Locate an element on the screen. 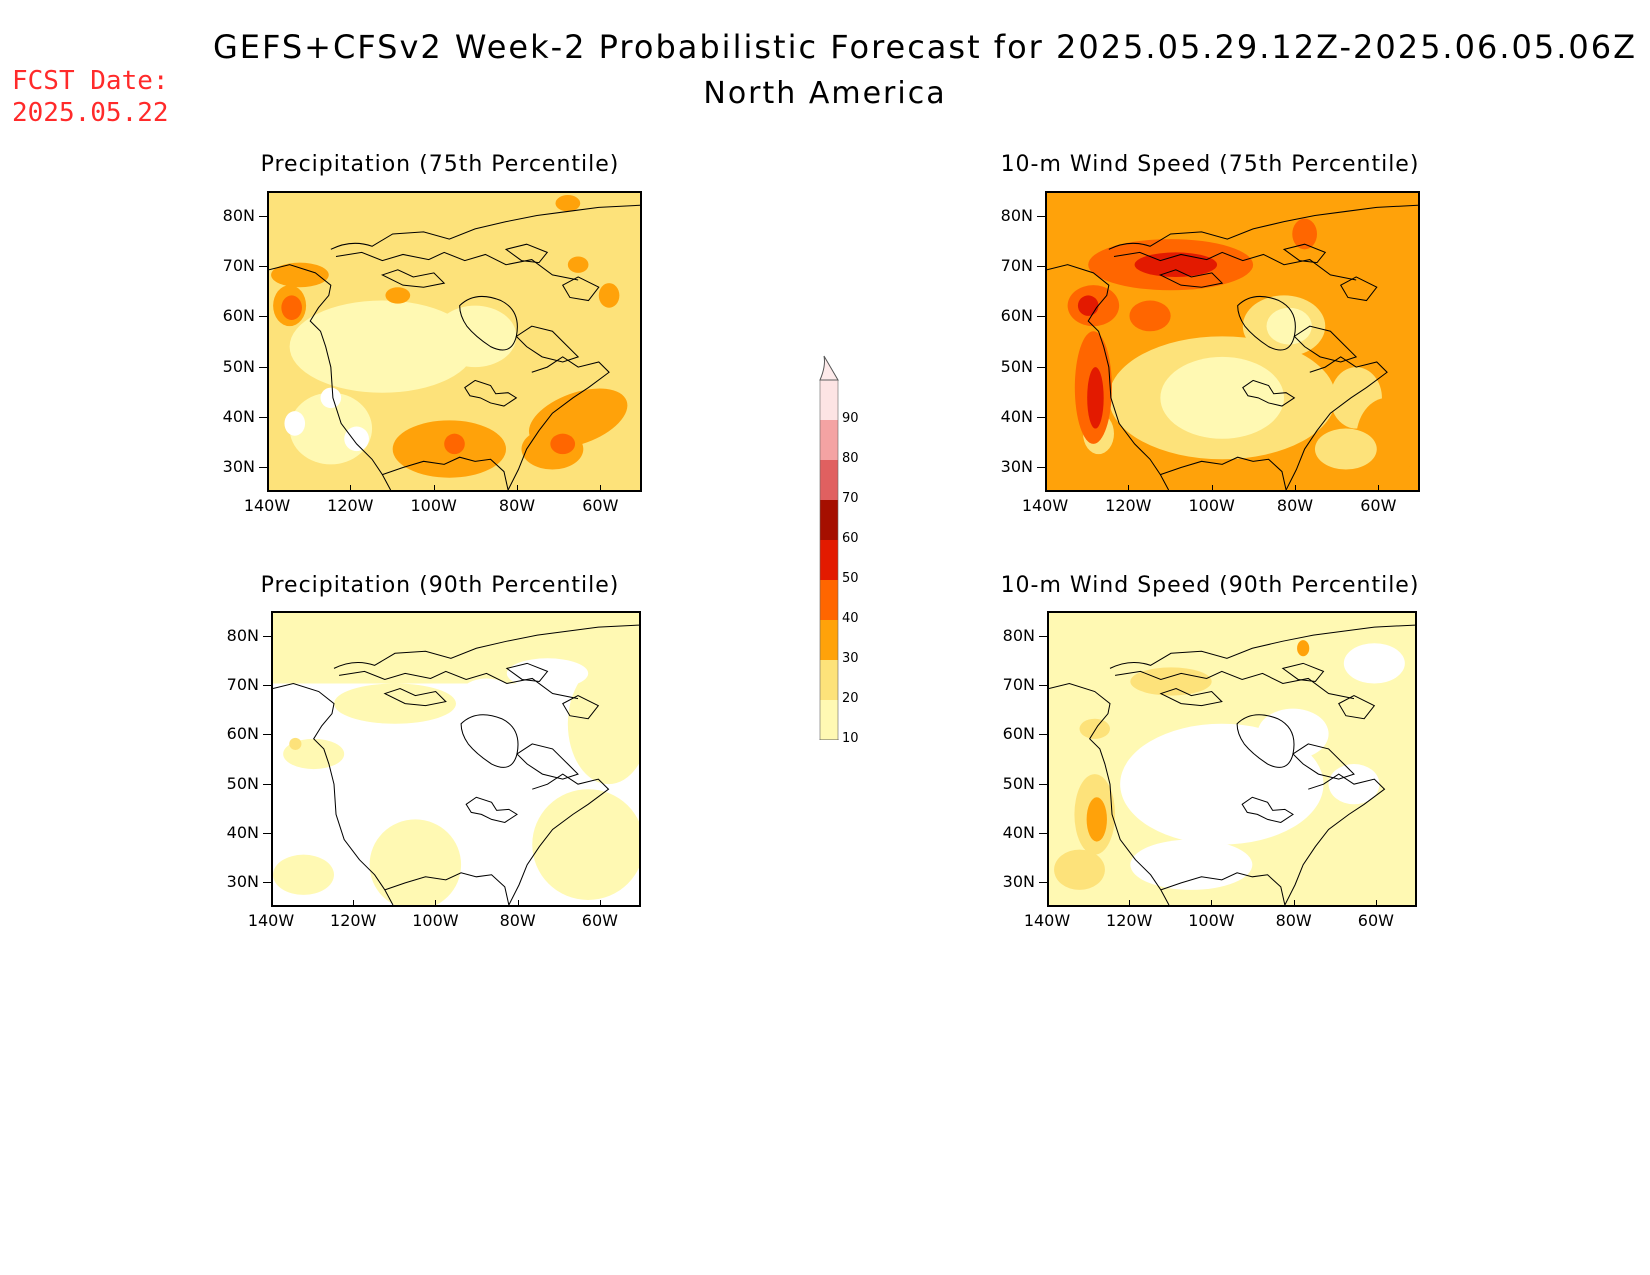 This screenshot has width=1650, height=1275. fcst-date-value: 2025.05.22 is located at coordinates (90, 113).